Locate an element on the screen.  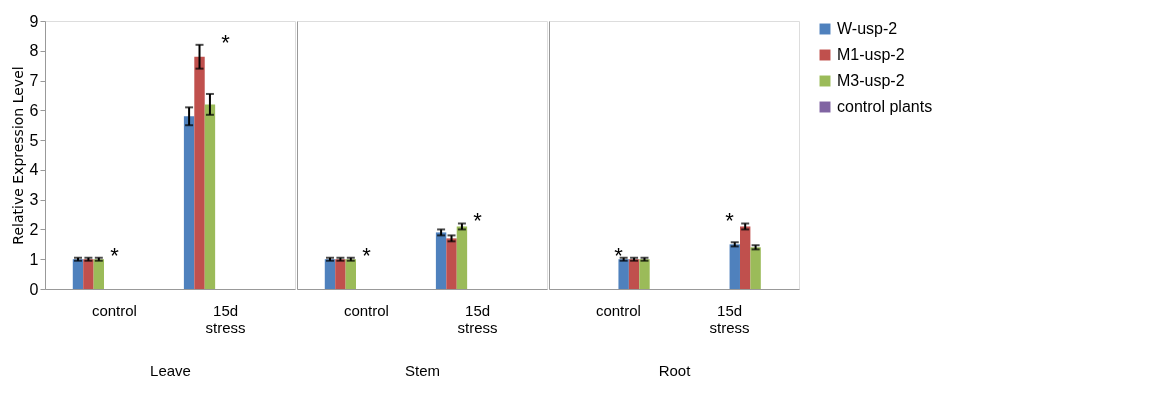
y-tick-label: 3 is located at coordinates (34, 200).